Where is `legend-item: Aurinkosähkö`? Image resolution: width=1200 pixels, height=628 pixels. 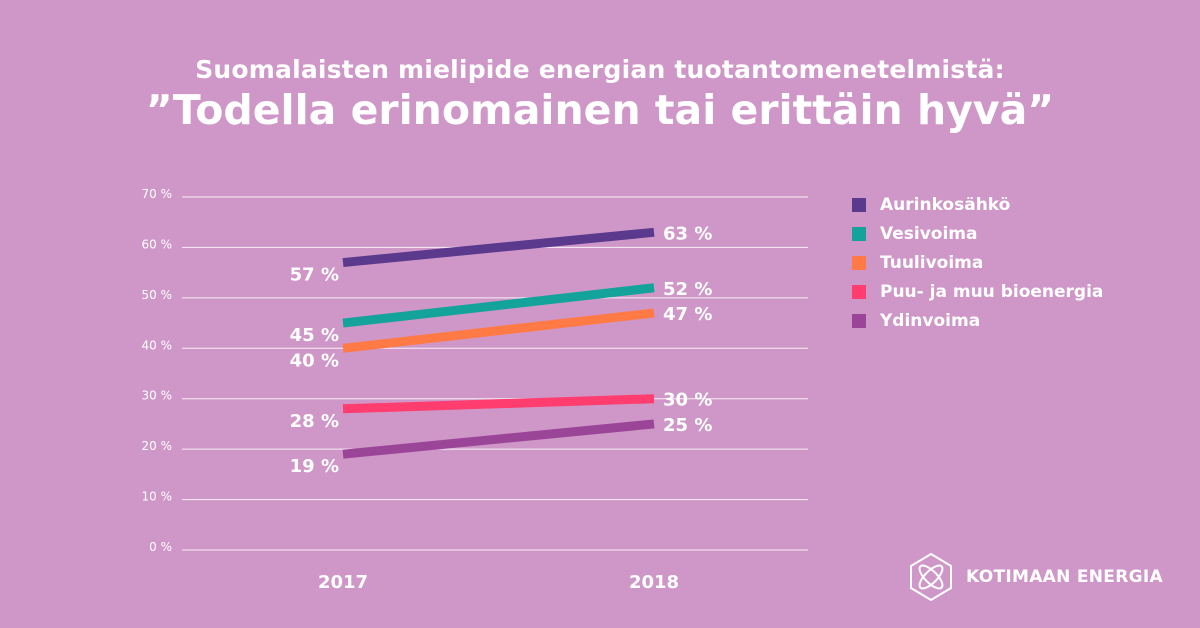
legend-item: Aurinkosähkö is located at coordinates (977, 204).